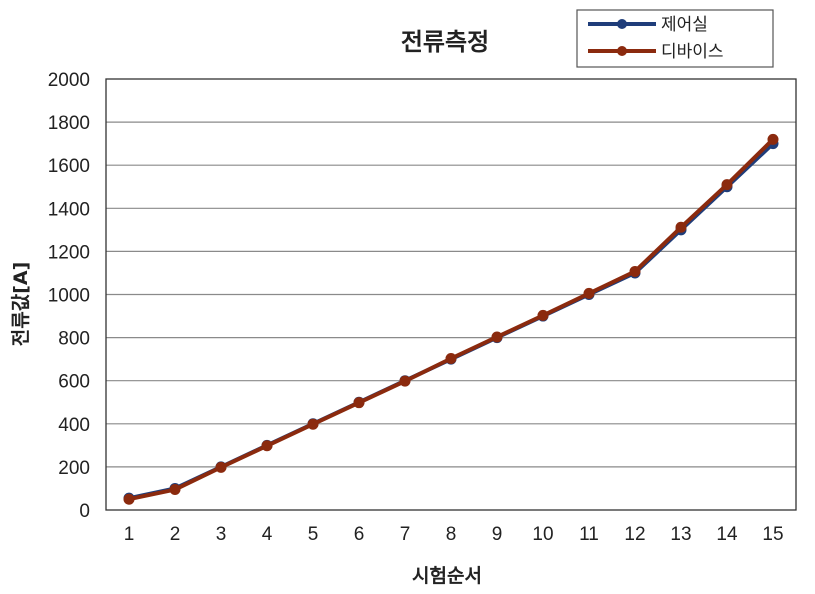 This screenshot has width=815, height=594. I want to click on legend-marker-device, so click(622, 51).